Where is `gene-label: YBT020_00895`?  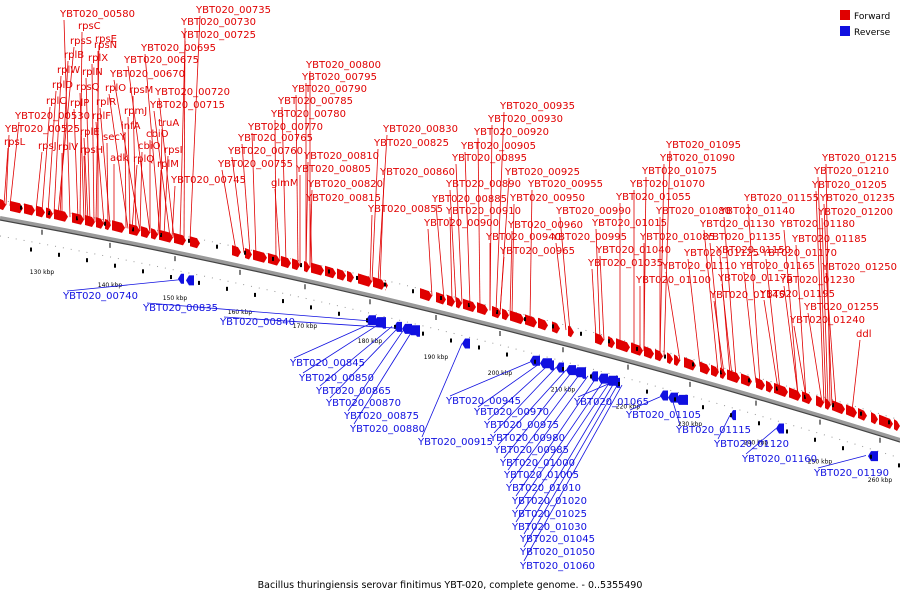
gene-label: YBT020_00895 is located at coordinates (489, 158).